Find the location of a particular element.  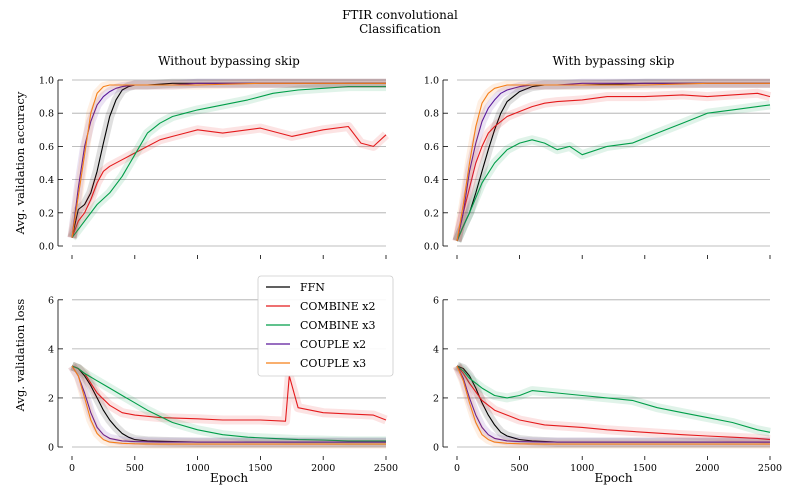

legend-frame is located at coordinates (325, 326).